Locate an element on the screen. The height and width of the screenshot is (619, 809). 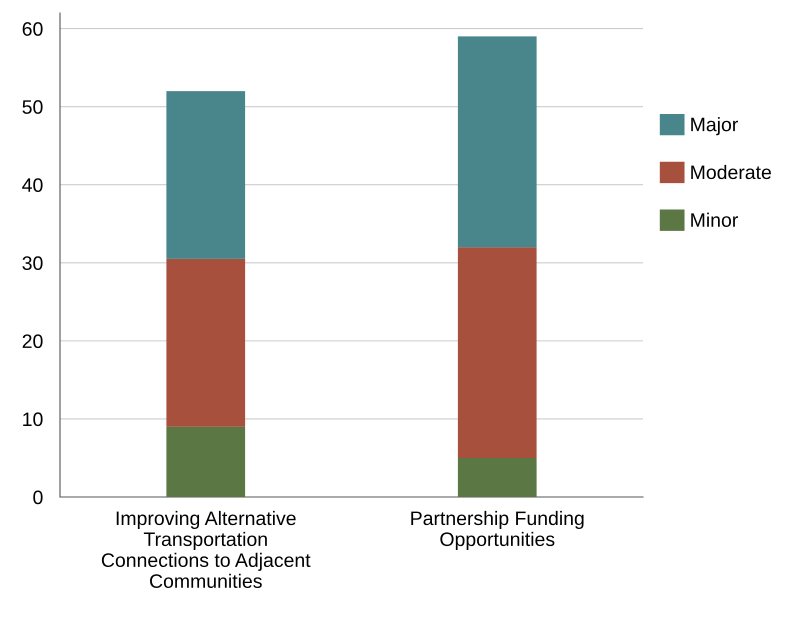
x-tick-label: Improving Alternative Transportation Connections to Adjacent Communities is located at coordinates (206, 549).